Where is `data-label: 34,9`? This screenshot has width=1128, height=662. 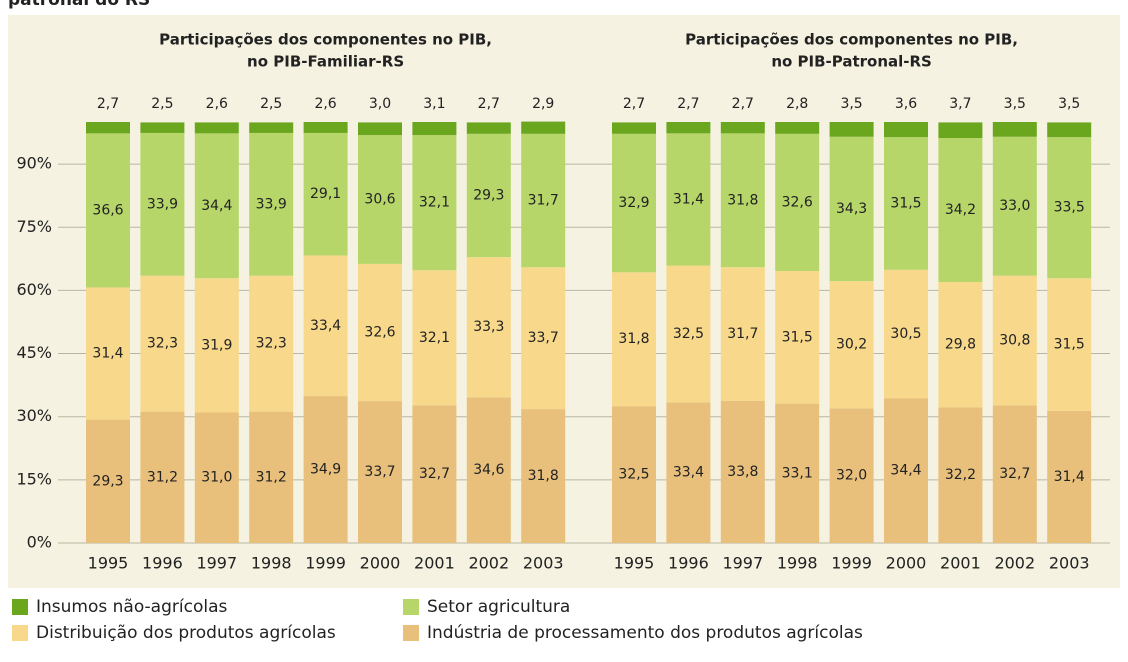
data-label: 34,9 is located at coordinates (325, 470).